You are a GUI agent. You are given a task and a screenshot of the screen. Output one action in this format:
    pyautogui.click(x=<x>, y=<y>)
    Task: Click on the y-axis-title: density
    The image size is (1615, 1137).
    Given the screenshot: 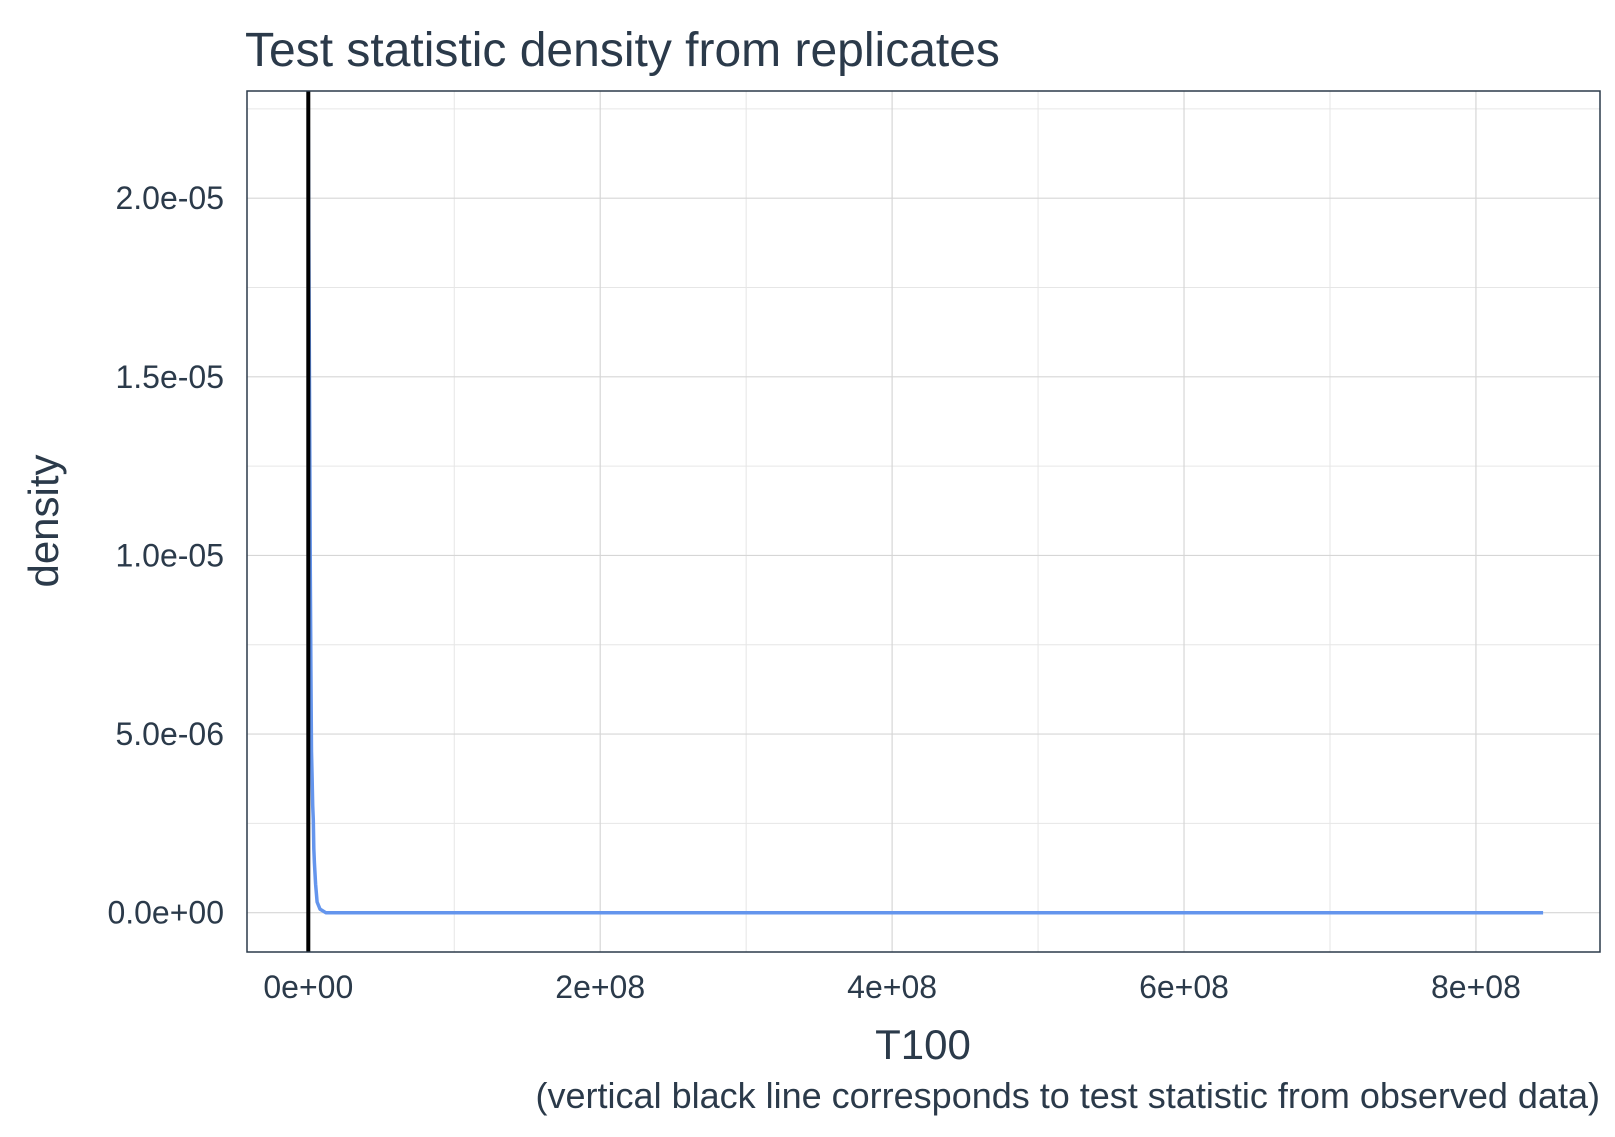 What is the action you would take?
    pyautogui.click(x=43, y=520)
    